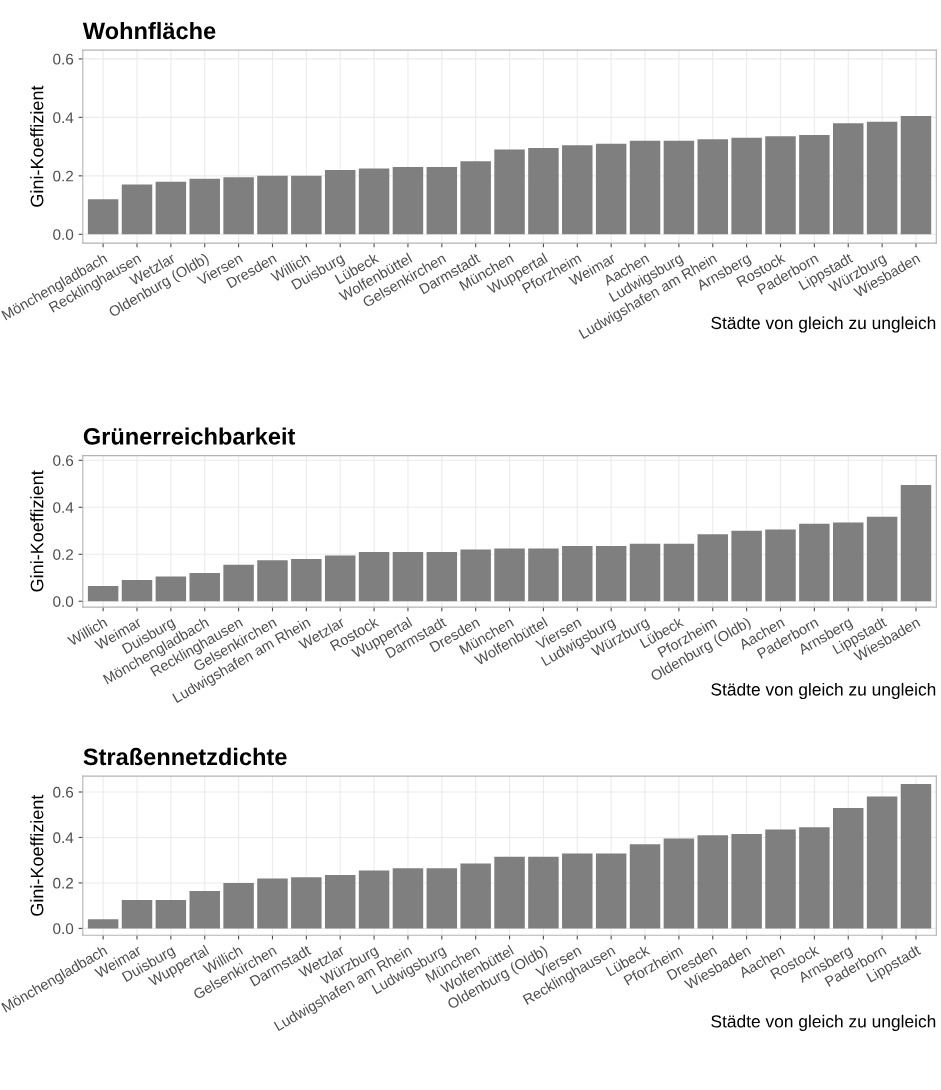 This screenshot has height=1090, width=941. What do you see at coordinates (185, 756) in the screenshot?
I see `chart-title: Straßennetzdichte` at bounding box center [185, 756].